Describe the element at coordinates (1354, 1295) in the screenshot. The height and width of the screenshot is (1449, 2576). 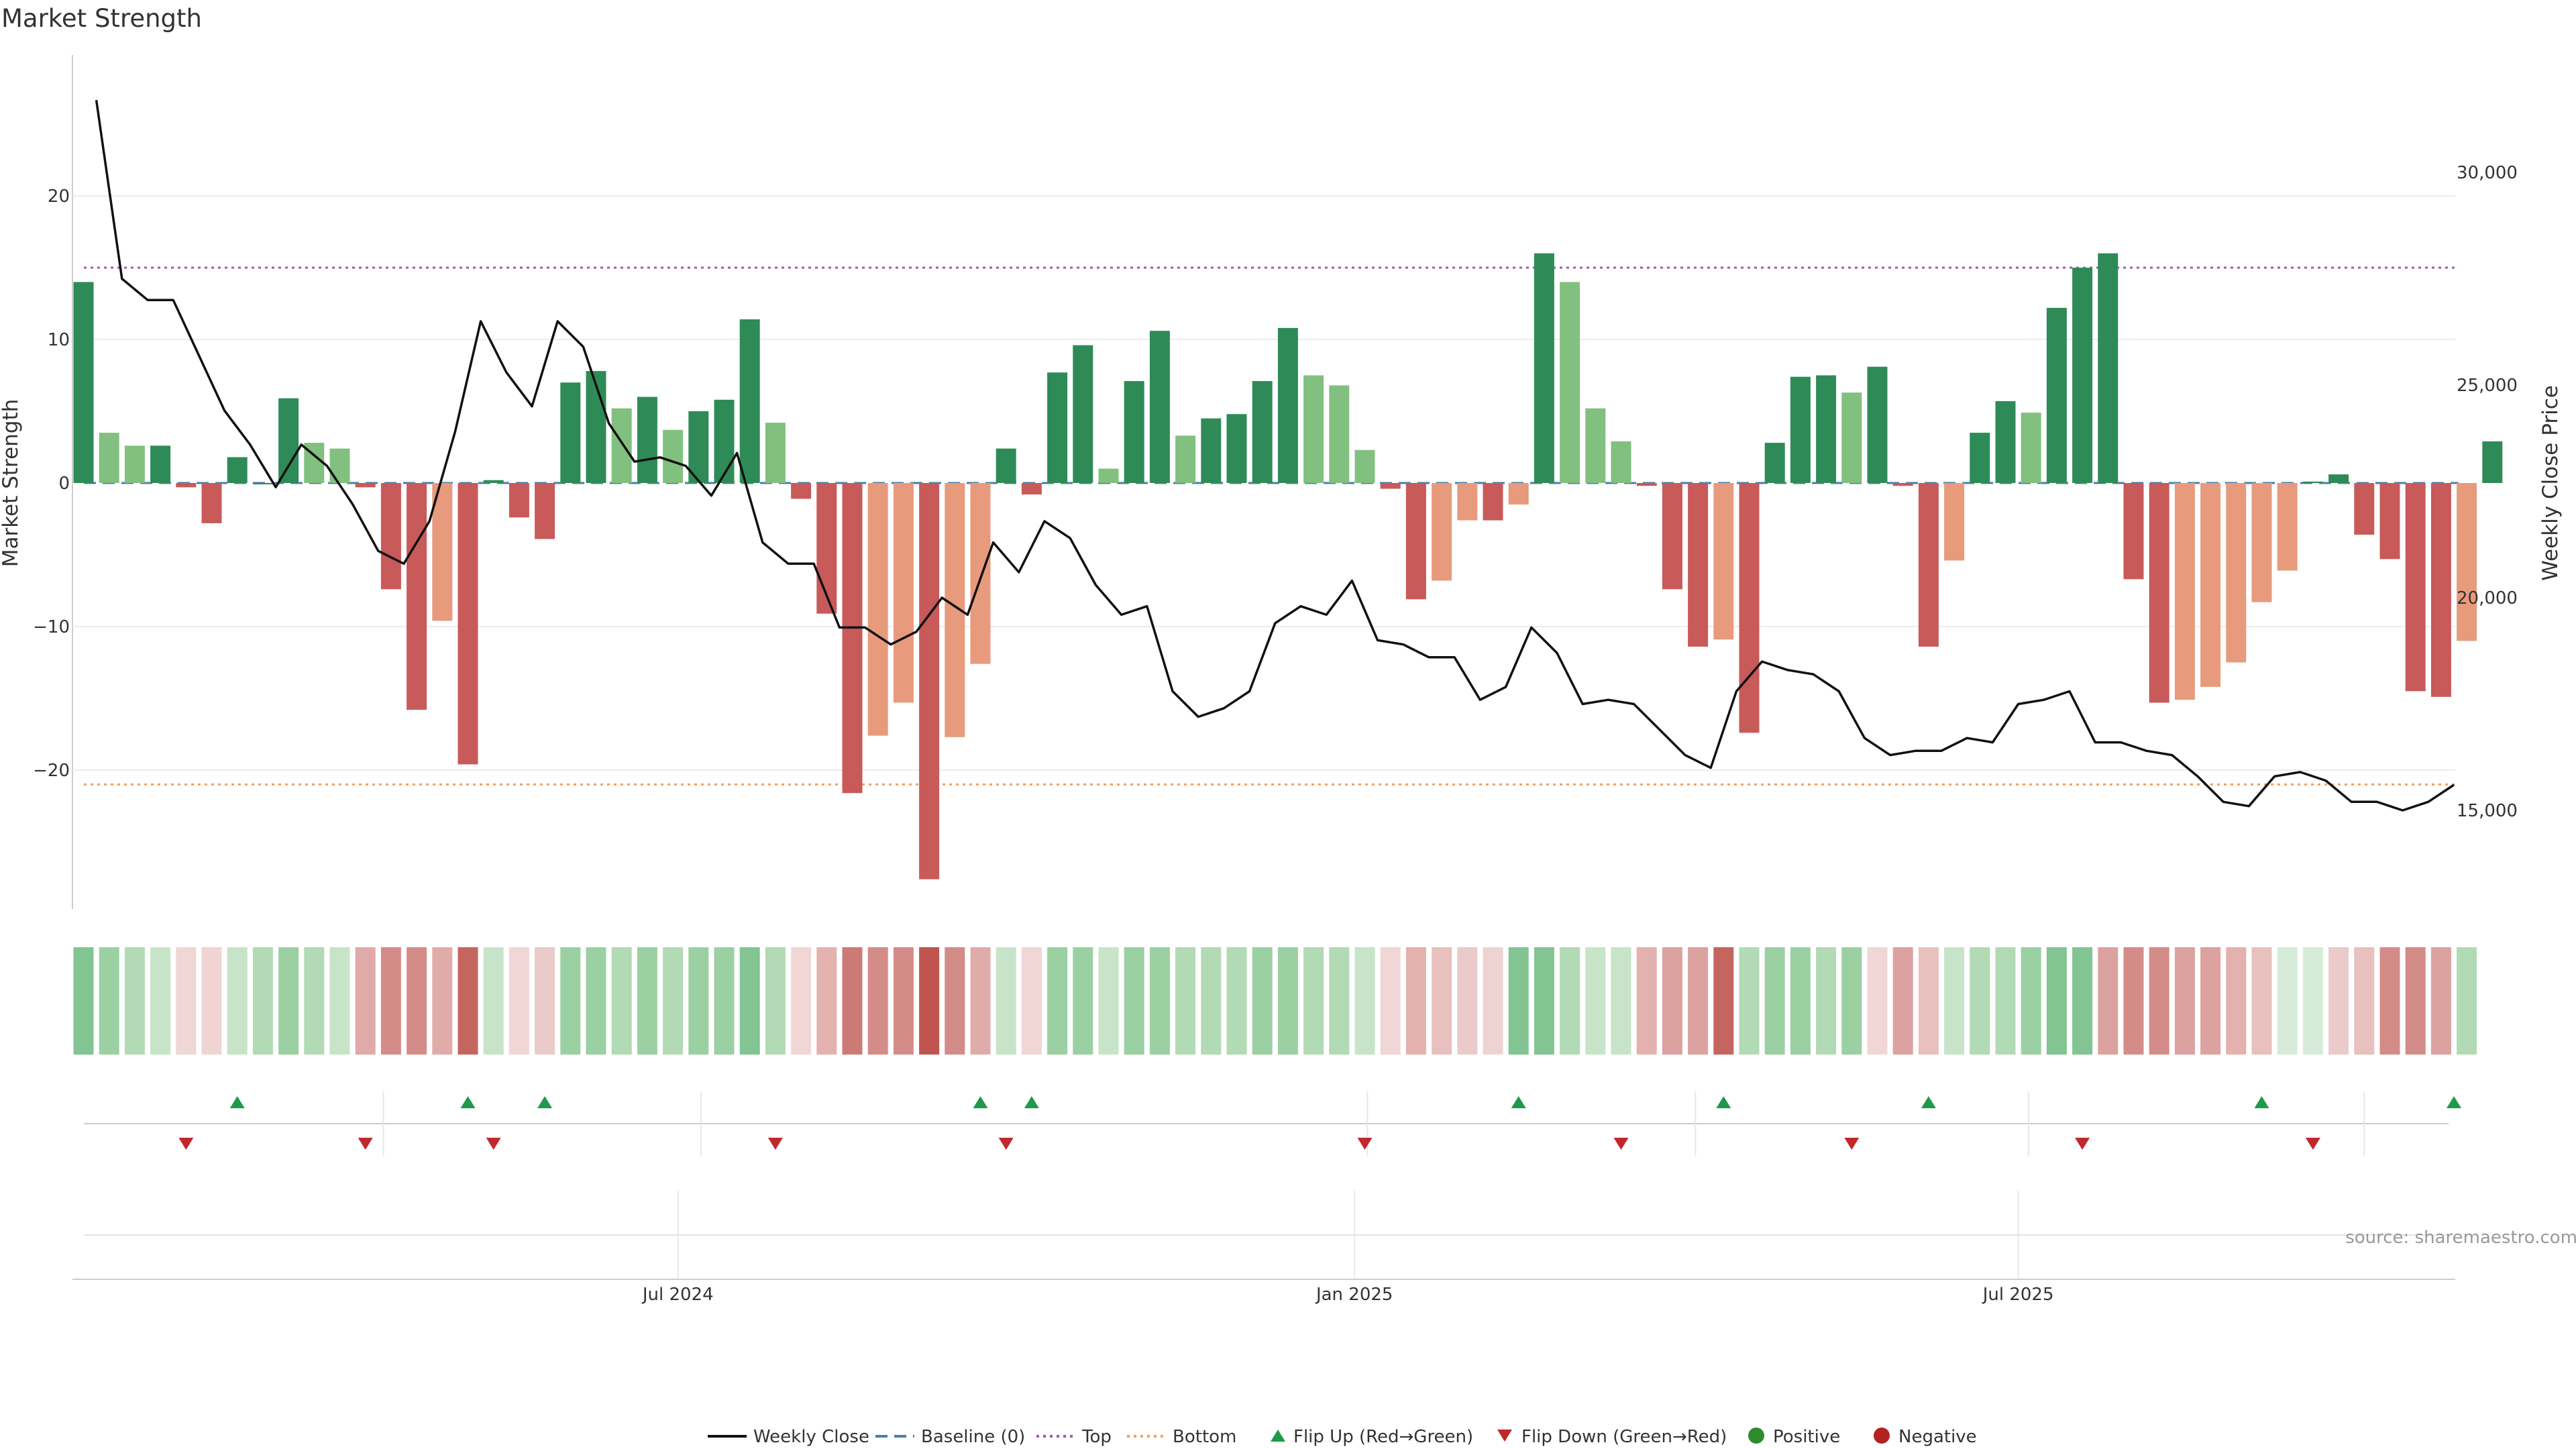
I see `x-tick-label: Jan 2025` at that location.